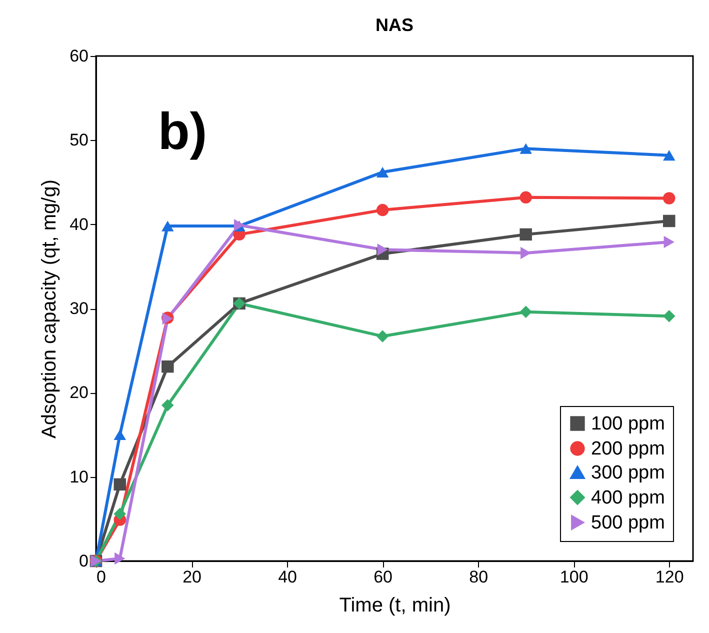  Describe the element at coordinates (628, 523) in the screenshot. I see `legend-label: 500 ppm` at that location.